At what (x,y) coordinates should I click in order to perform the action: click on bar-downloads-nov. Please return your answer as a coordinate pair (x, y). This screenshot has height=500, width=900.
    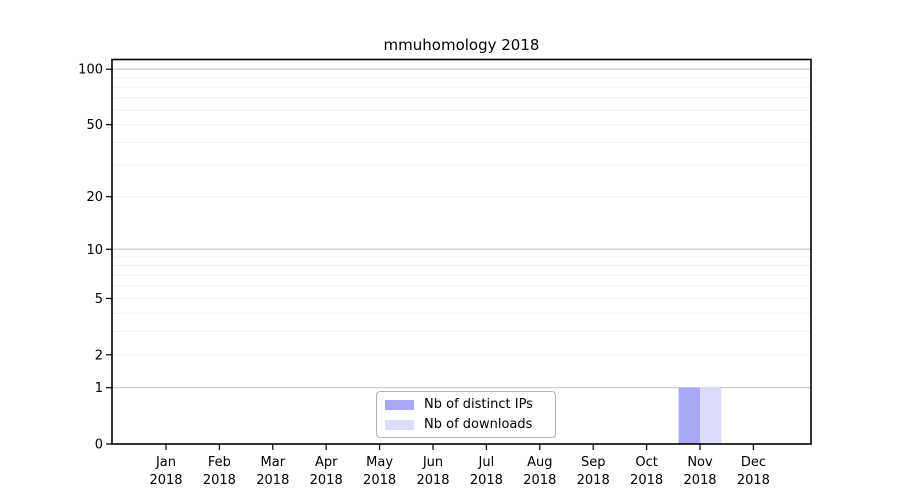
    Looking at the image, I should click on (711, 415).